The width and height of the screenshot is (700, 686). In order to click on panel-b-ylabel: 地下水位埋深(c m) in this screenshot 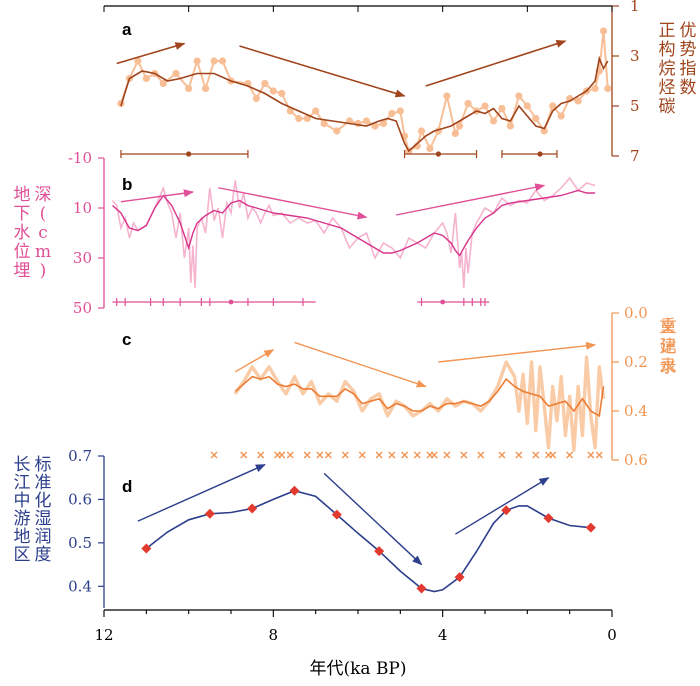, I will do `click(33, 233)`.